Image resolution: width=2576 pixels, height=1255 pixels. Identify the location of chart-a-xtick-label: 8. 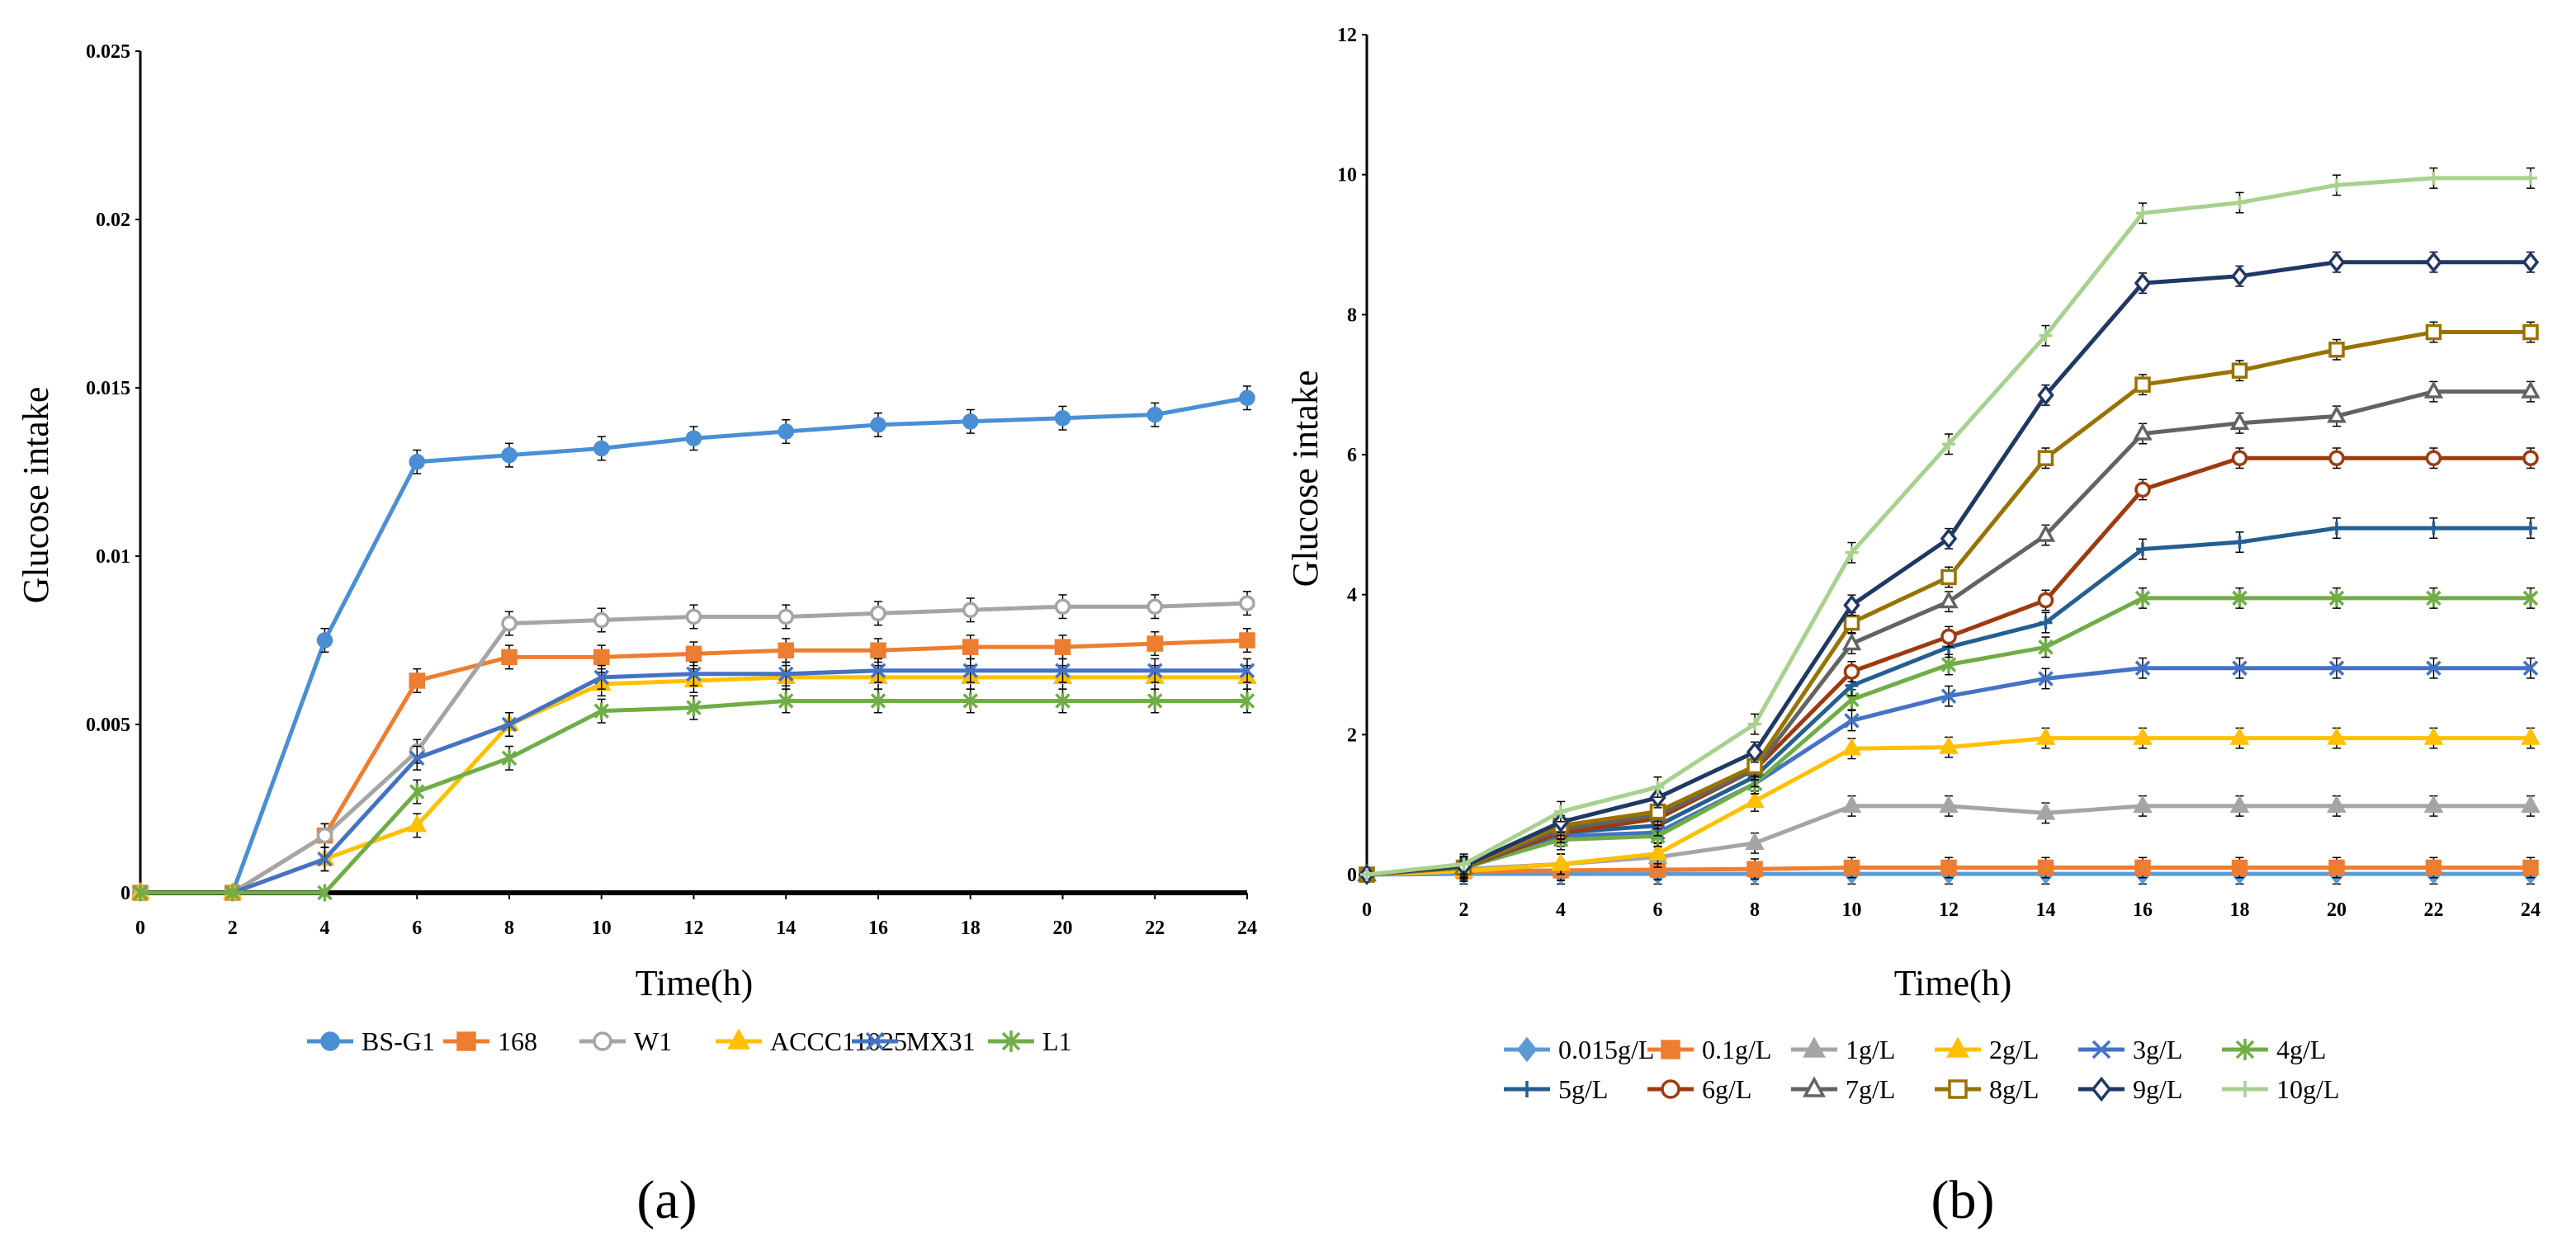
(509, 928).